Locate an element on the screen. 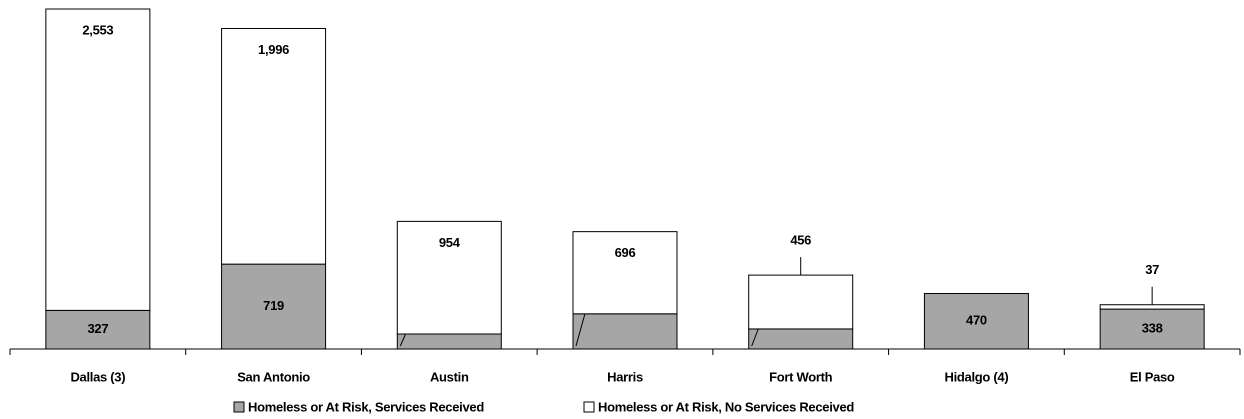  data-label: 1,996 is located at coordinates (273, 49).